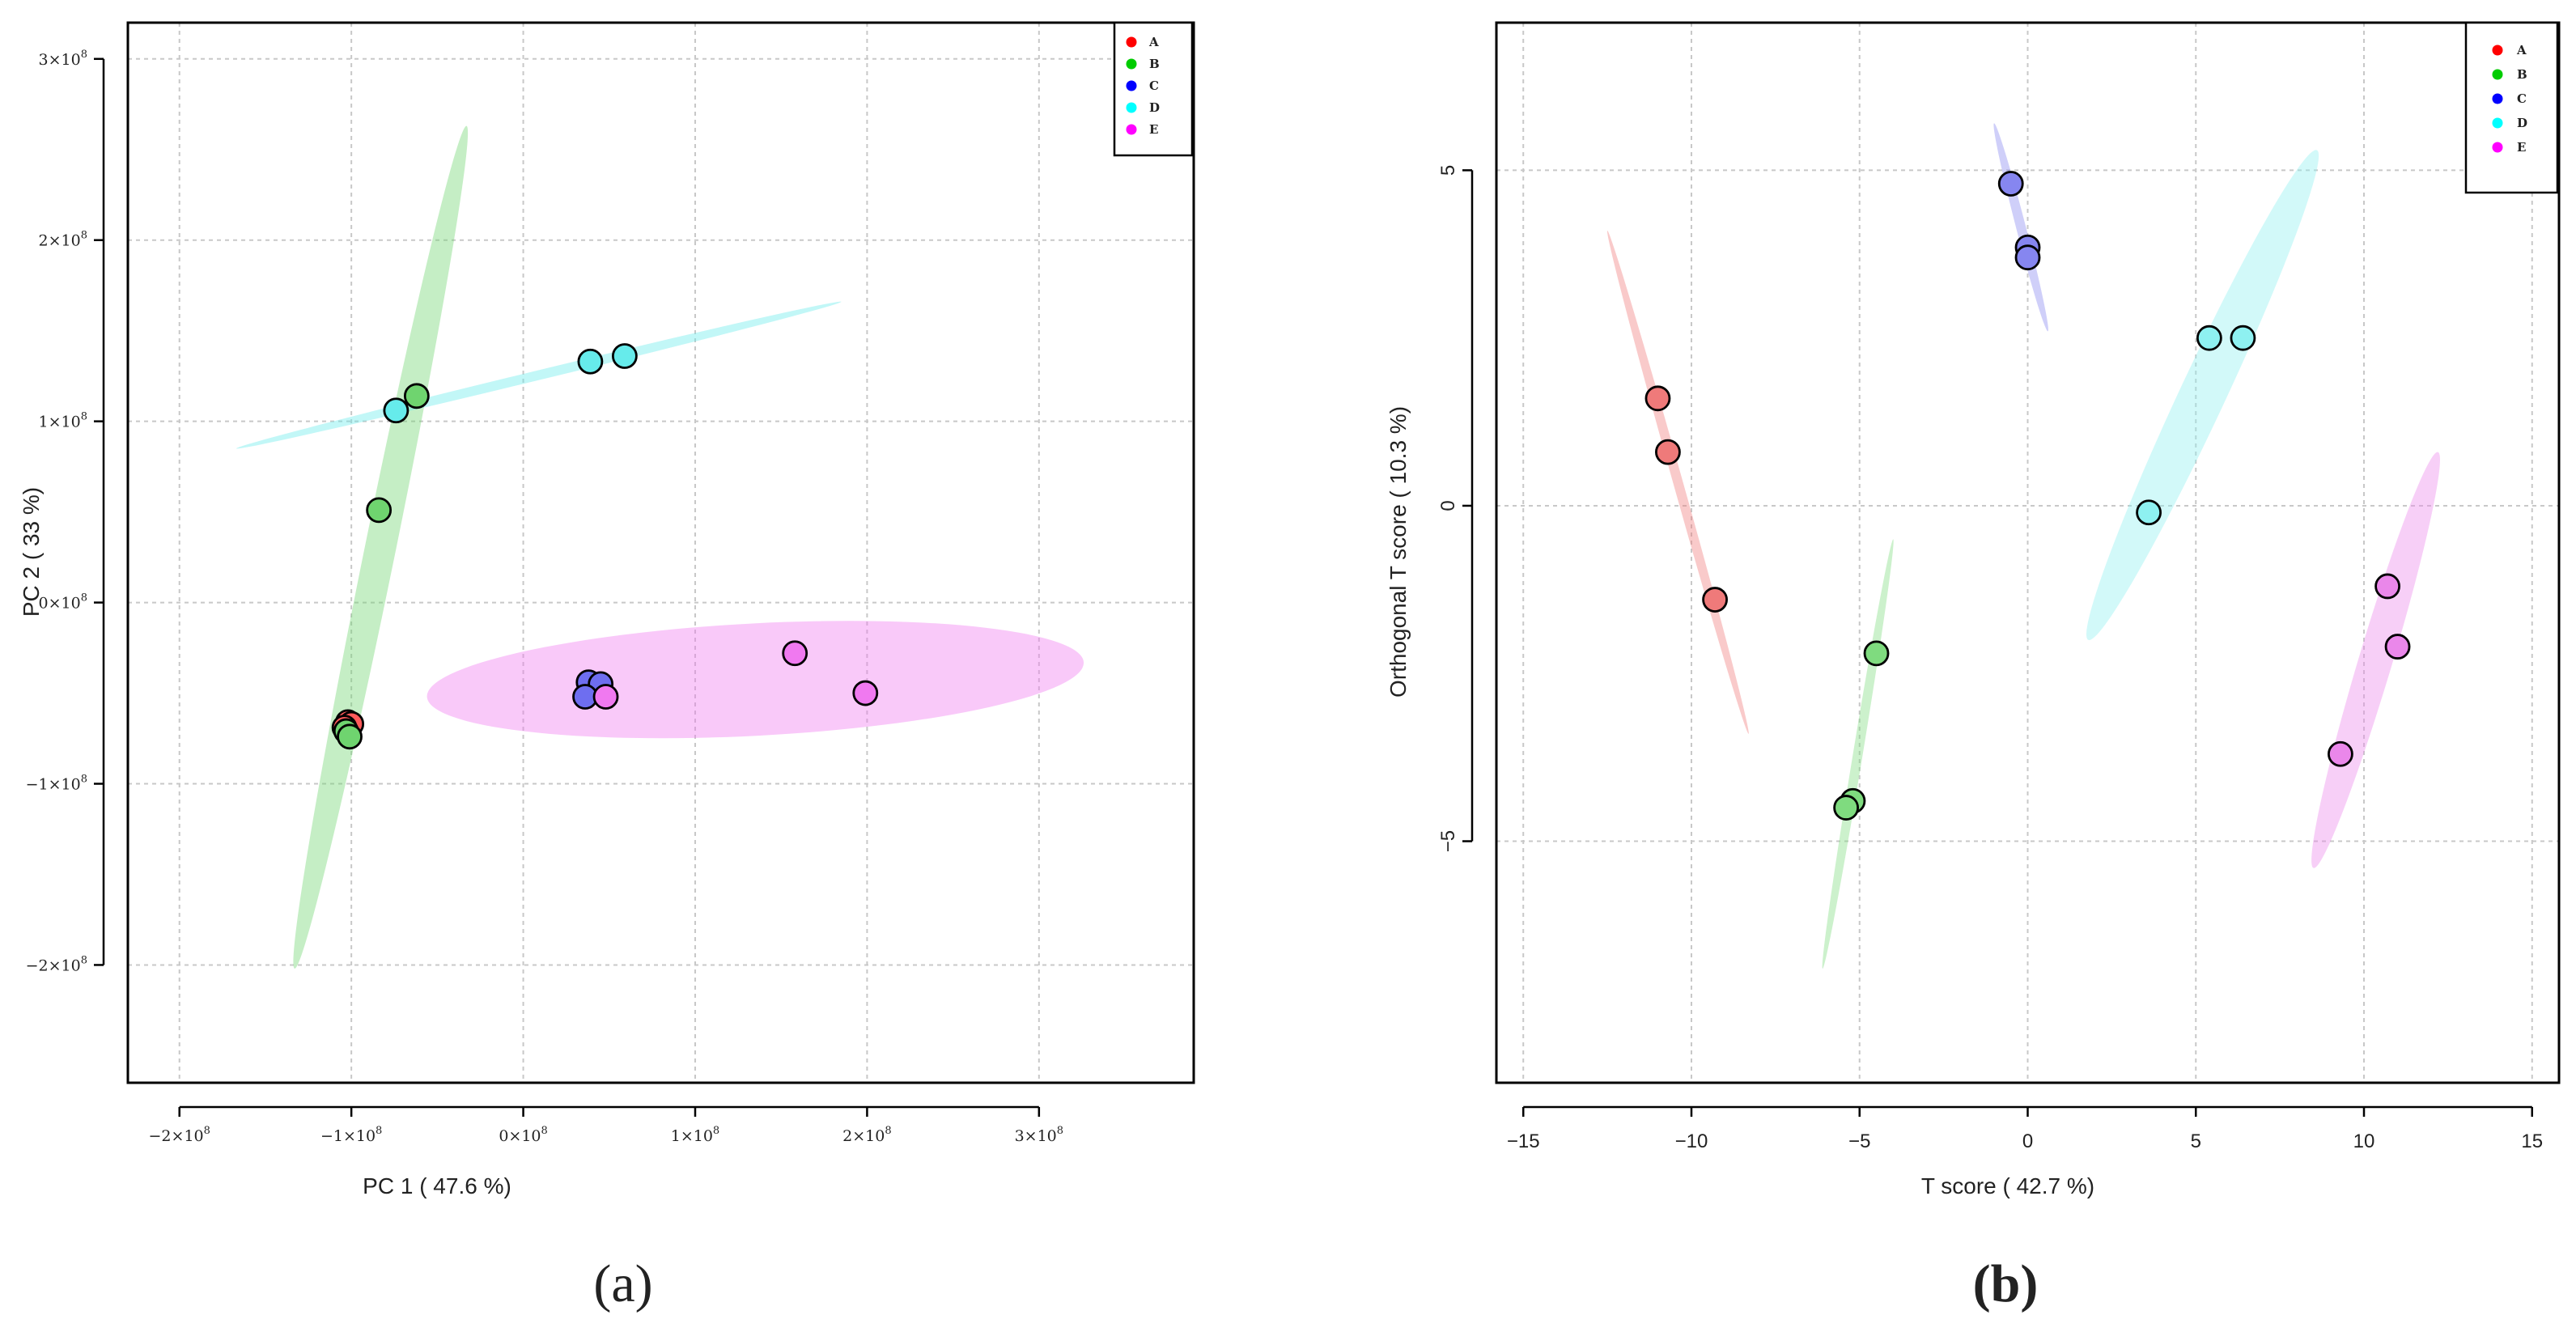 This screenshot has width=2576, height=1332. Describe the element at coordinates (2497, 74) in the screenshot. I see `b-legend-dot-b` at that location.